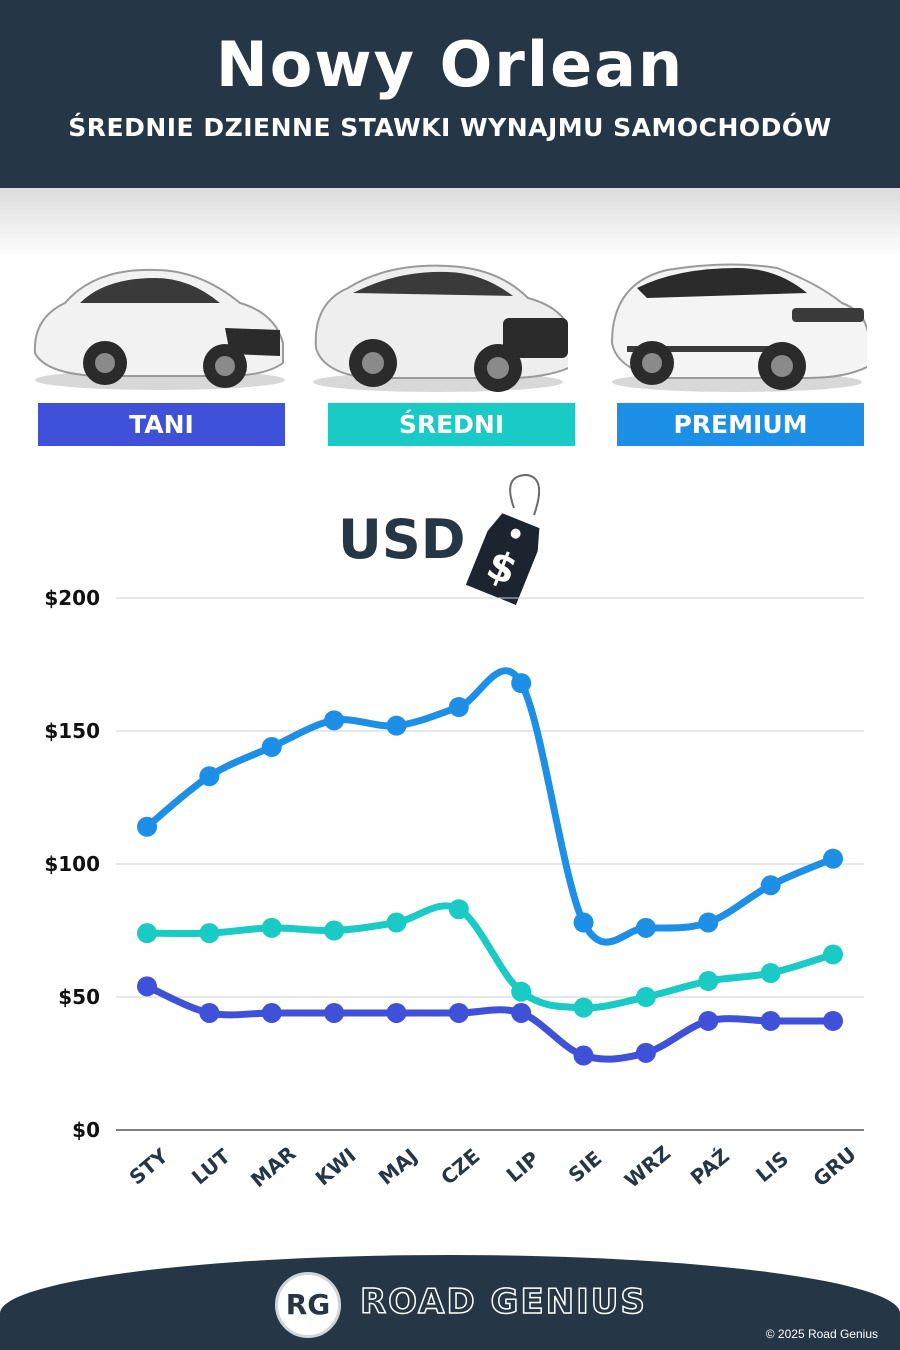 The image size is (900, 1350). What do you see at coordinates (523, 1166) in the screenshot?
I see `x-tick-label: LIP` at bounding box center [523, 1166].